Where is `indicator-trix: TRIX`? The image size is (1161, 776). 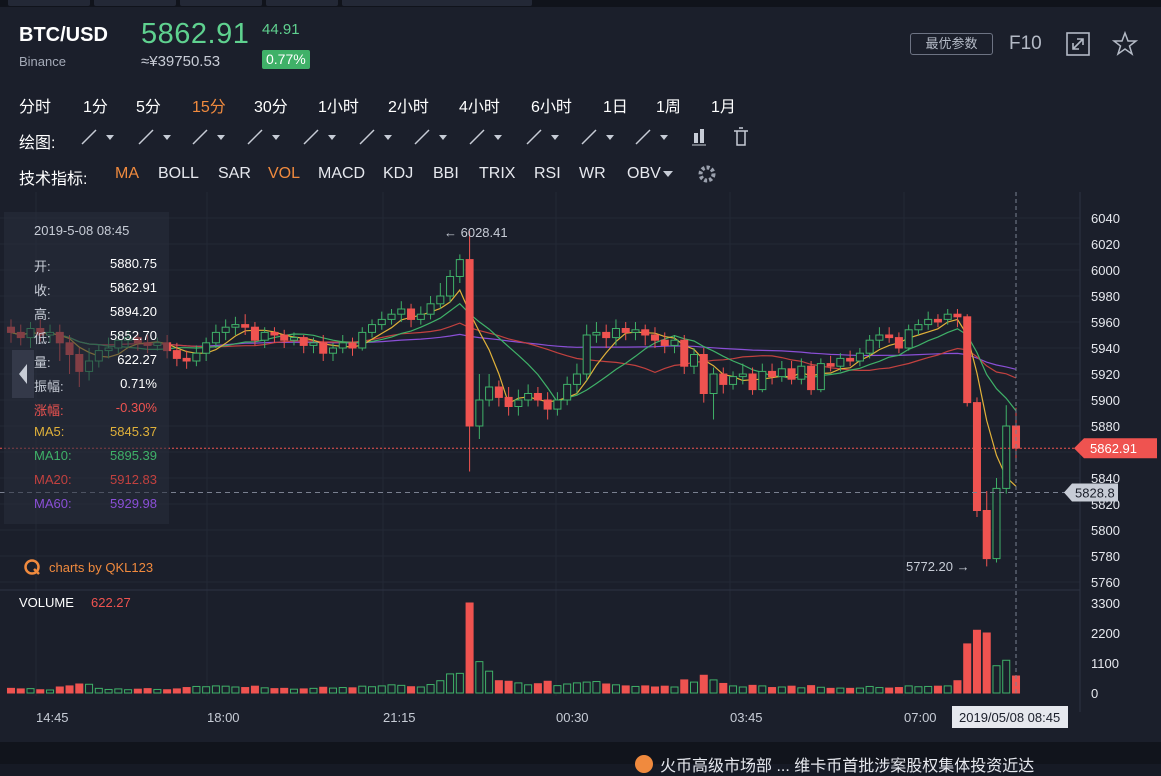 indicator-trix: TRIX is located at coordinates (497, 173).